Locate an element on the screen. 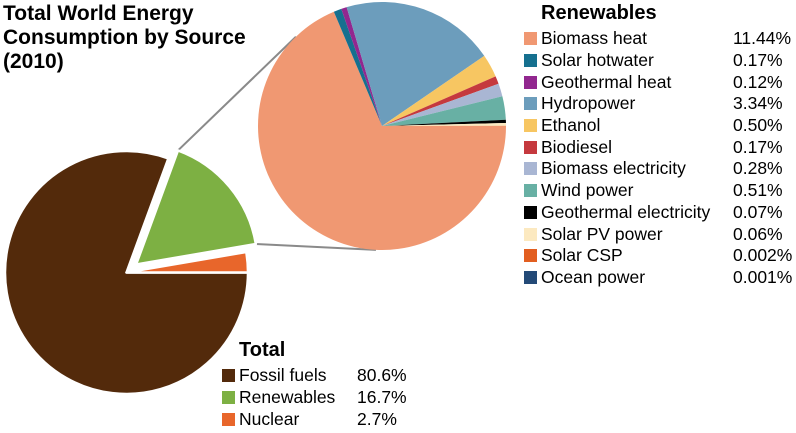 The width and height of the screenshot is (796, 433). detail-pie-slice-ethanol is located at coordinates (439, 91).